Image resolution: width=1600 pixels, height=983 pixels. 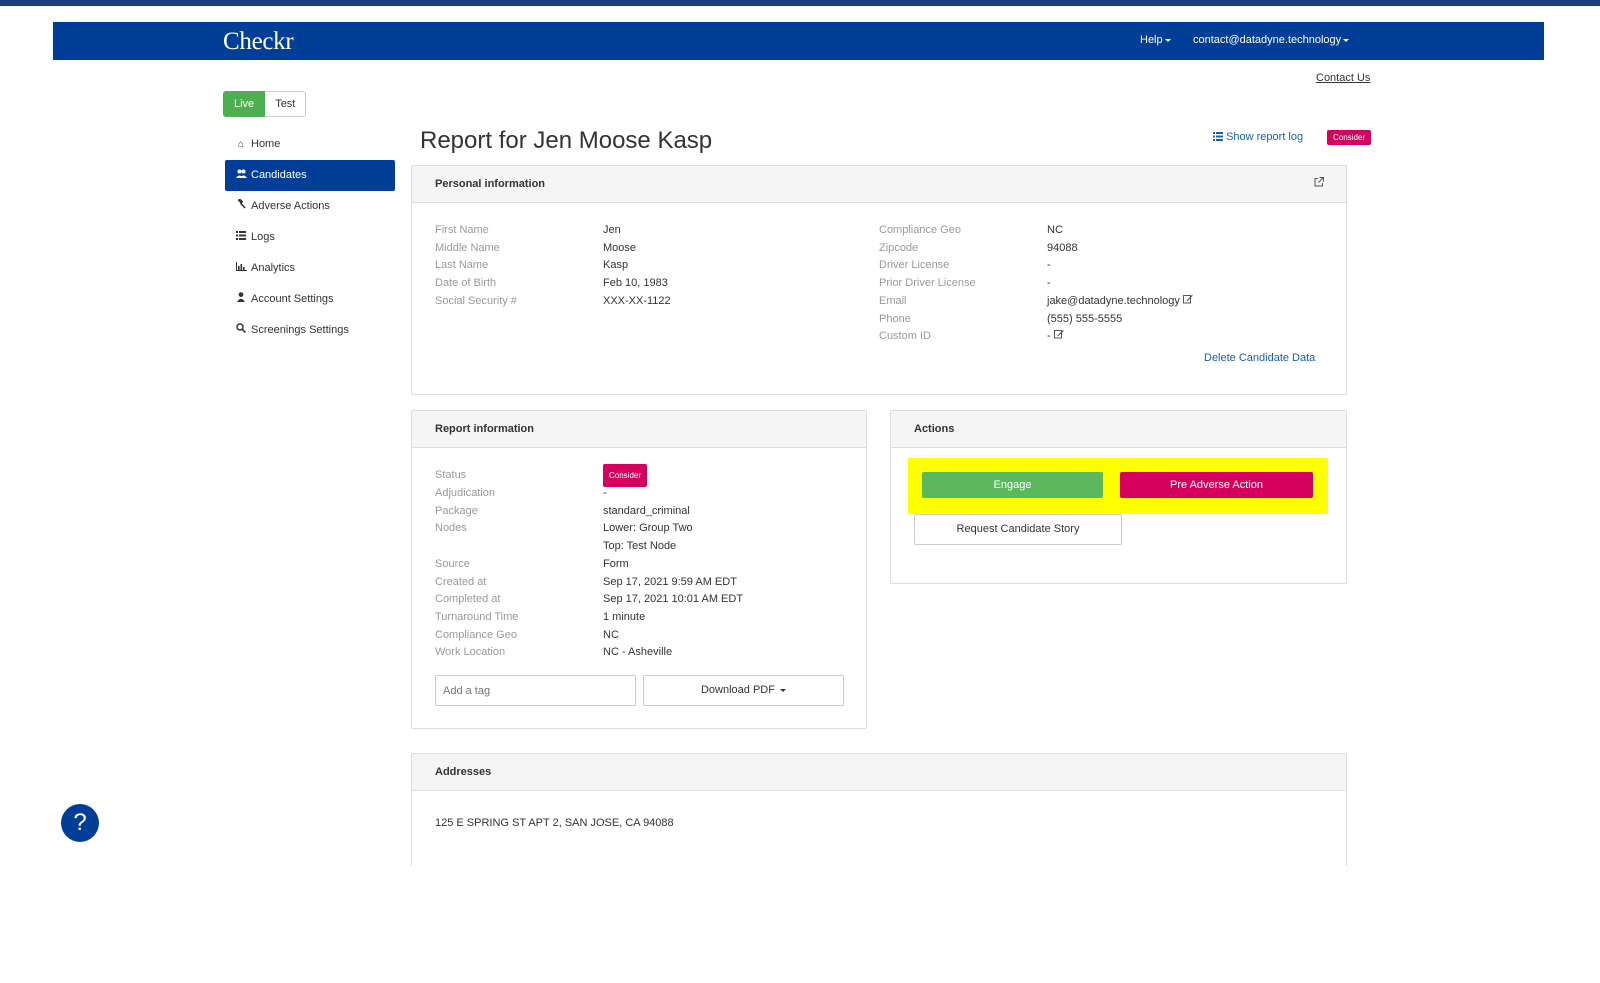 I want to click on field-row: Nodes Lower: Group Two, so click(x=589, y=529).